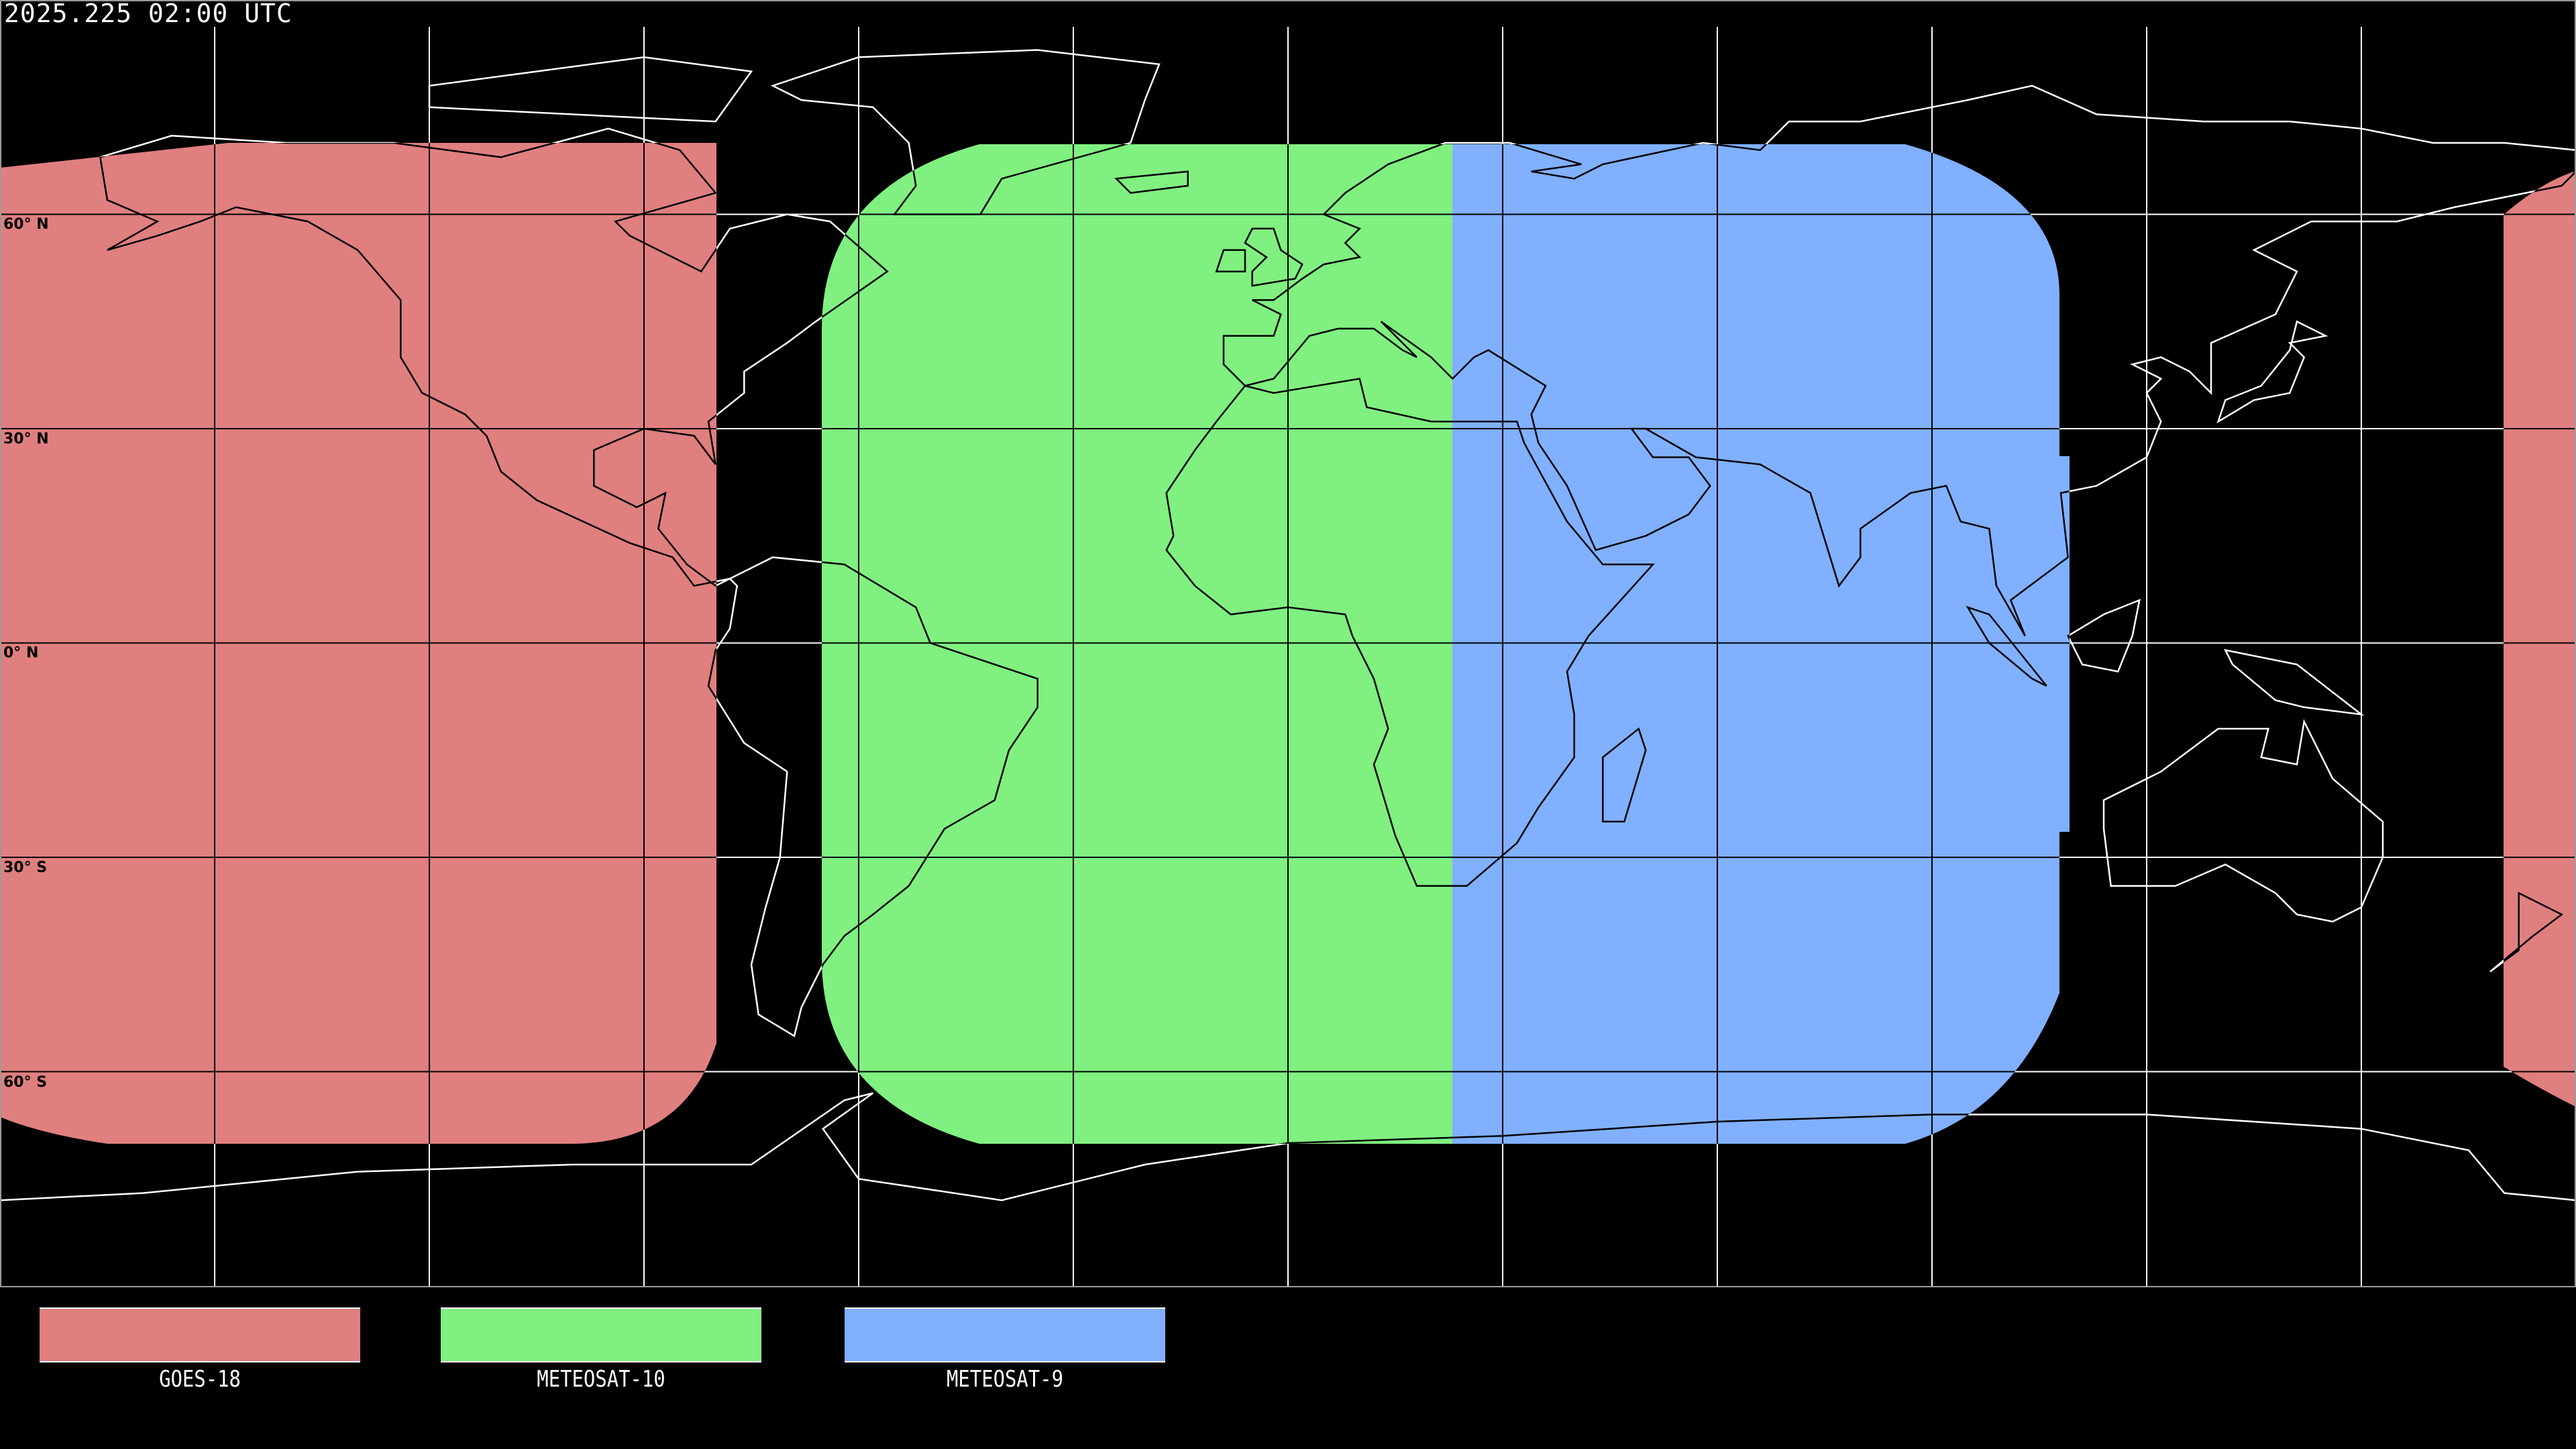  Describe the element at coordinates (494, 365) in the screenshot. I see `coastline-north-america` at that location.